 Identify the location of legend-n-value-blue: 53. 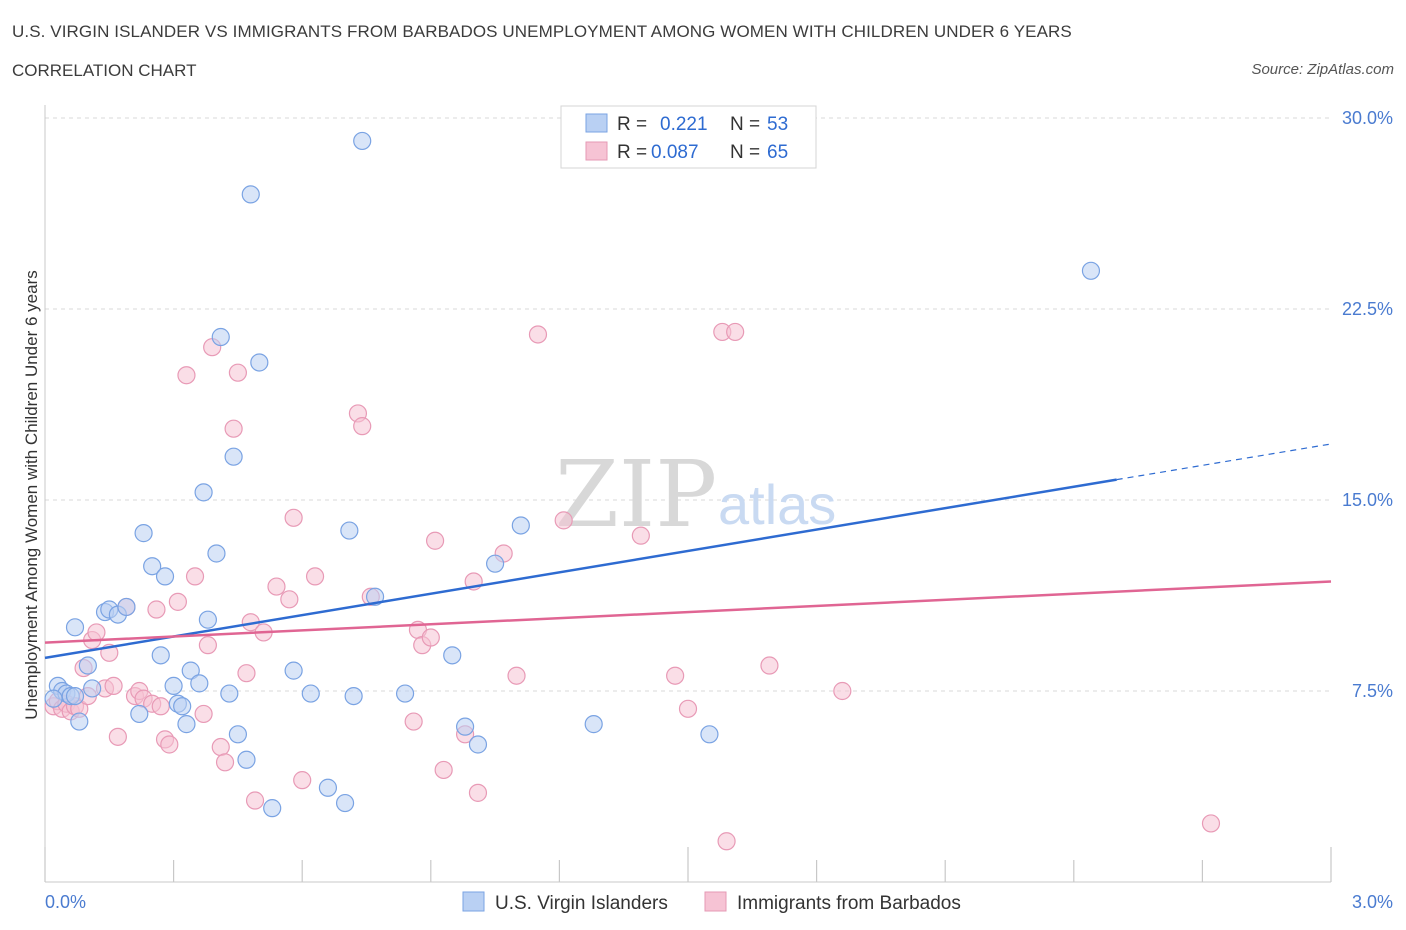
(777, 124).